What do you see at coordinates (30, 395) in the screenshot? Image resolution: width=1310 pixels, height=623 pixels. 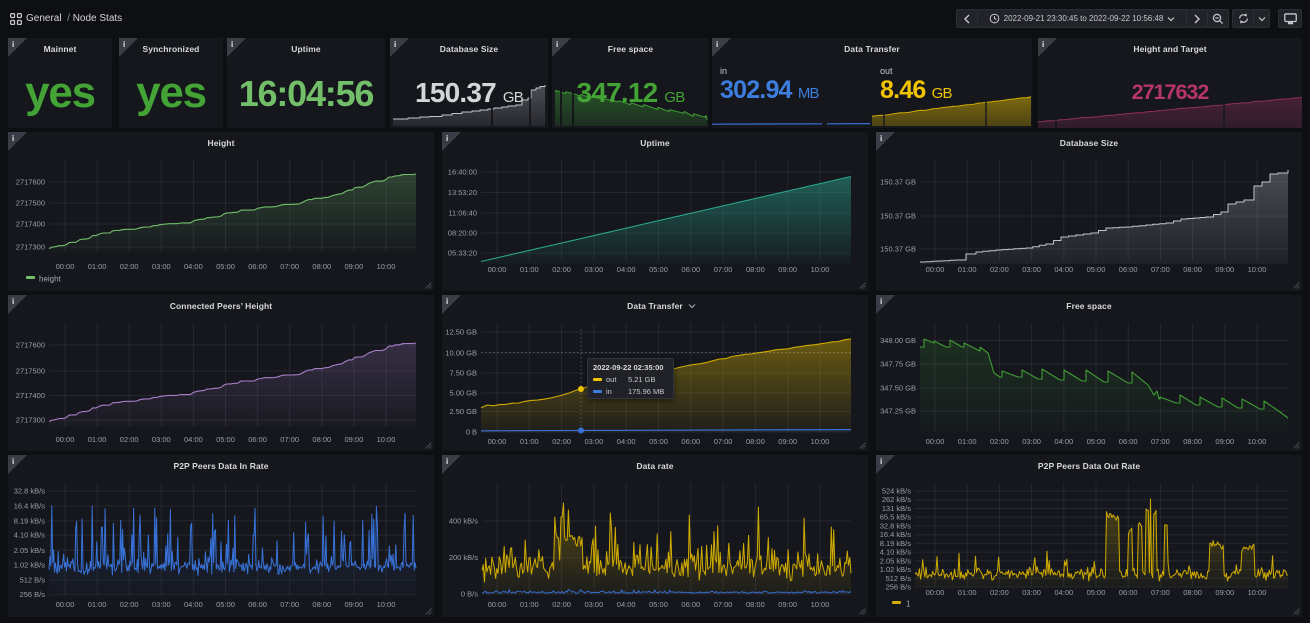 I see `svg-text: 2717400` at bounding box center [30, 395].